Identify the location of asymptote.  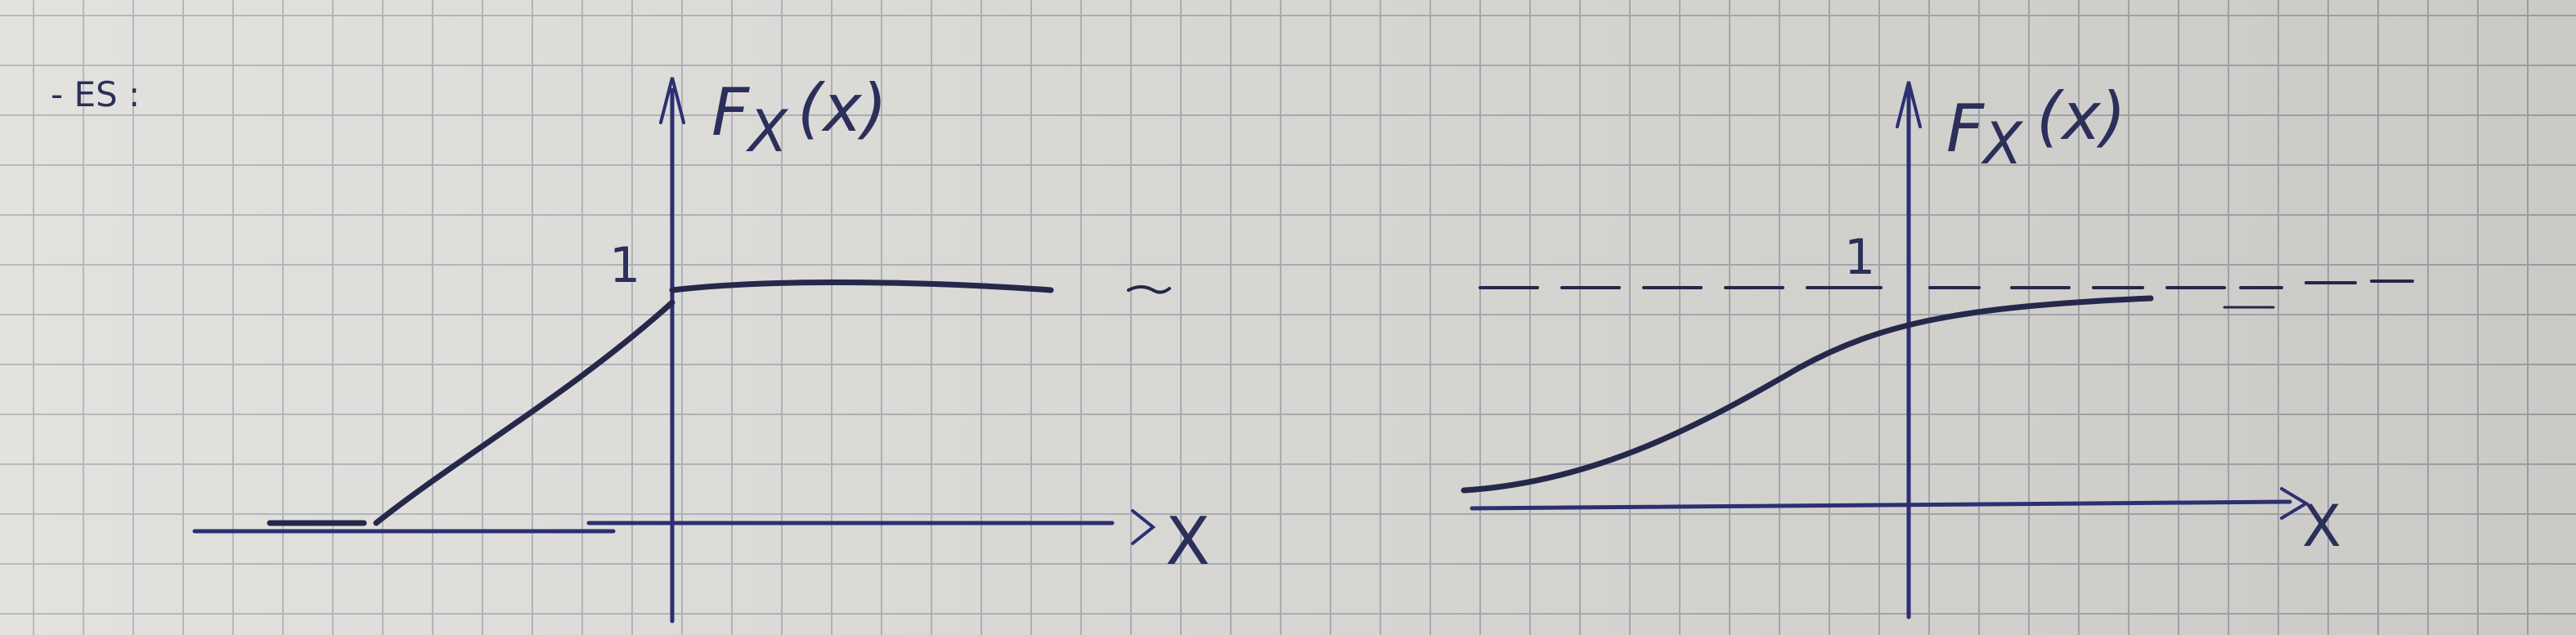
(1946, 284).